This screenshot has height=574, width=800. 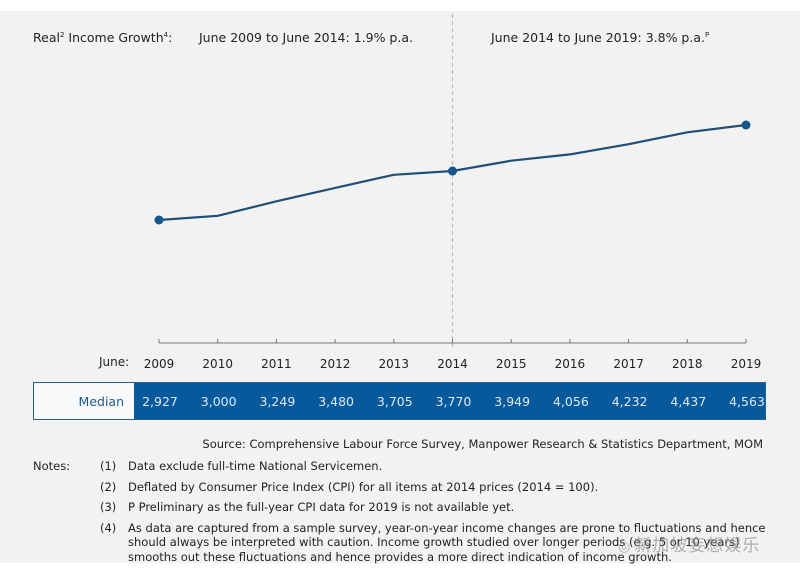 I want to click on title-text: Real, so click(x=46, y=37).